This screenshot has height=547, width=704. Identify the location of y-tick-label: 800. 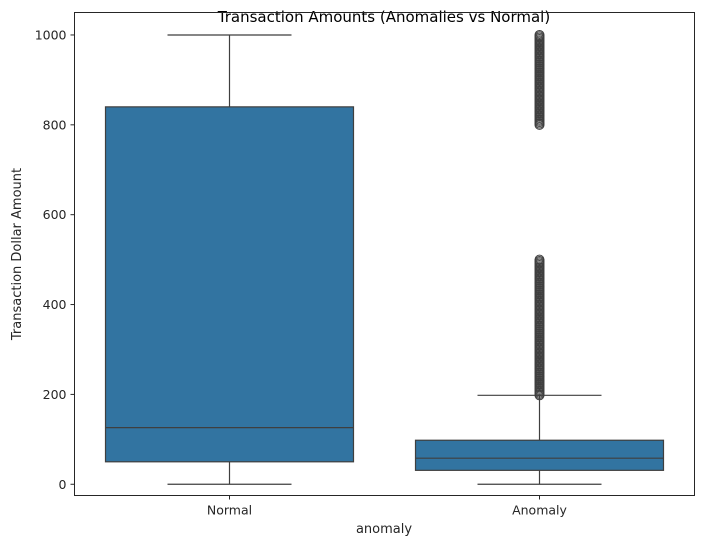
(55, 124).